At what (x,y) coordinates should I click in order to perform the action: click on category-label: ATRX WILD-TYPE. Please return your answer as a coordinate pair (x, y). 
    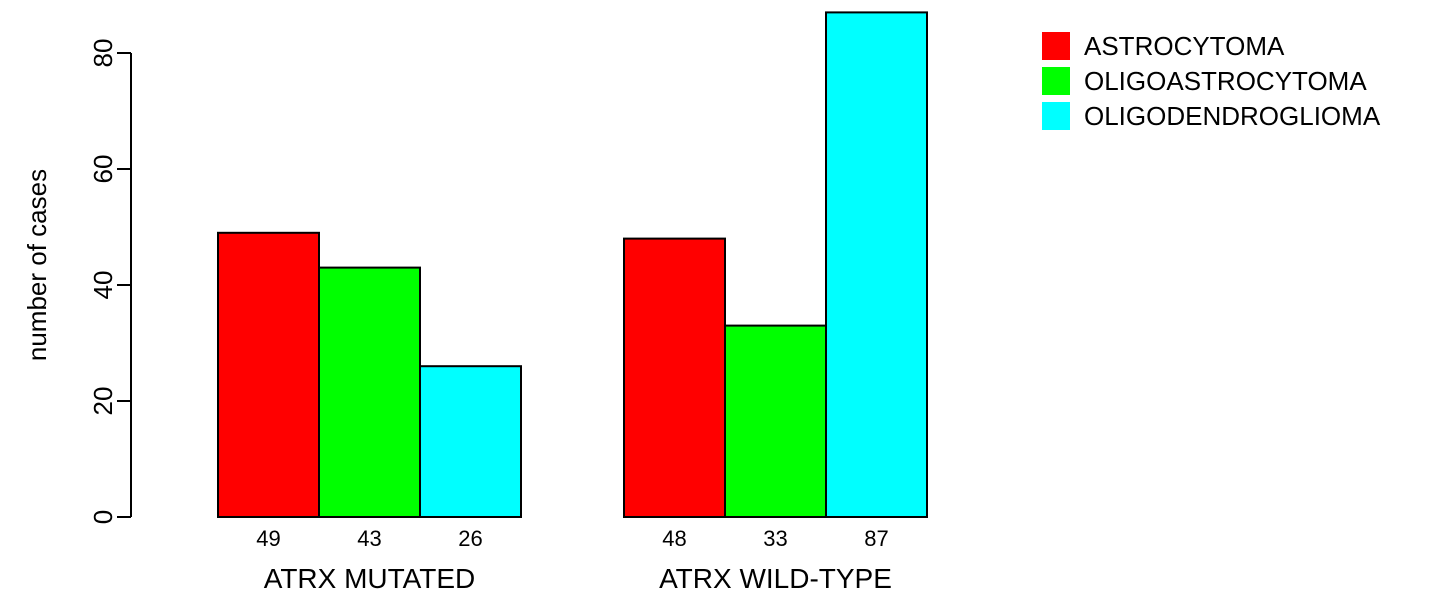
    Looking at the image, I should click on (775, 578).